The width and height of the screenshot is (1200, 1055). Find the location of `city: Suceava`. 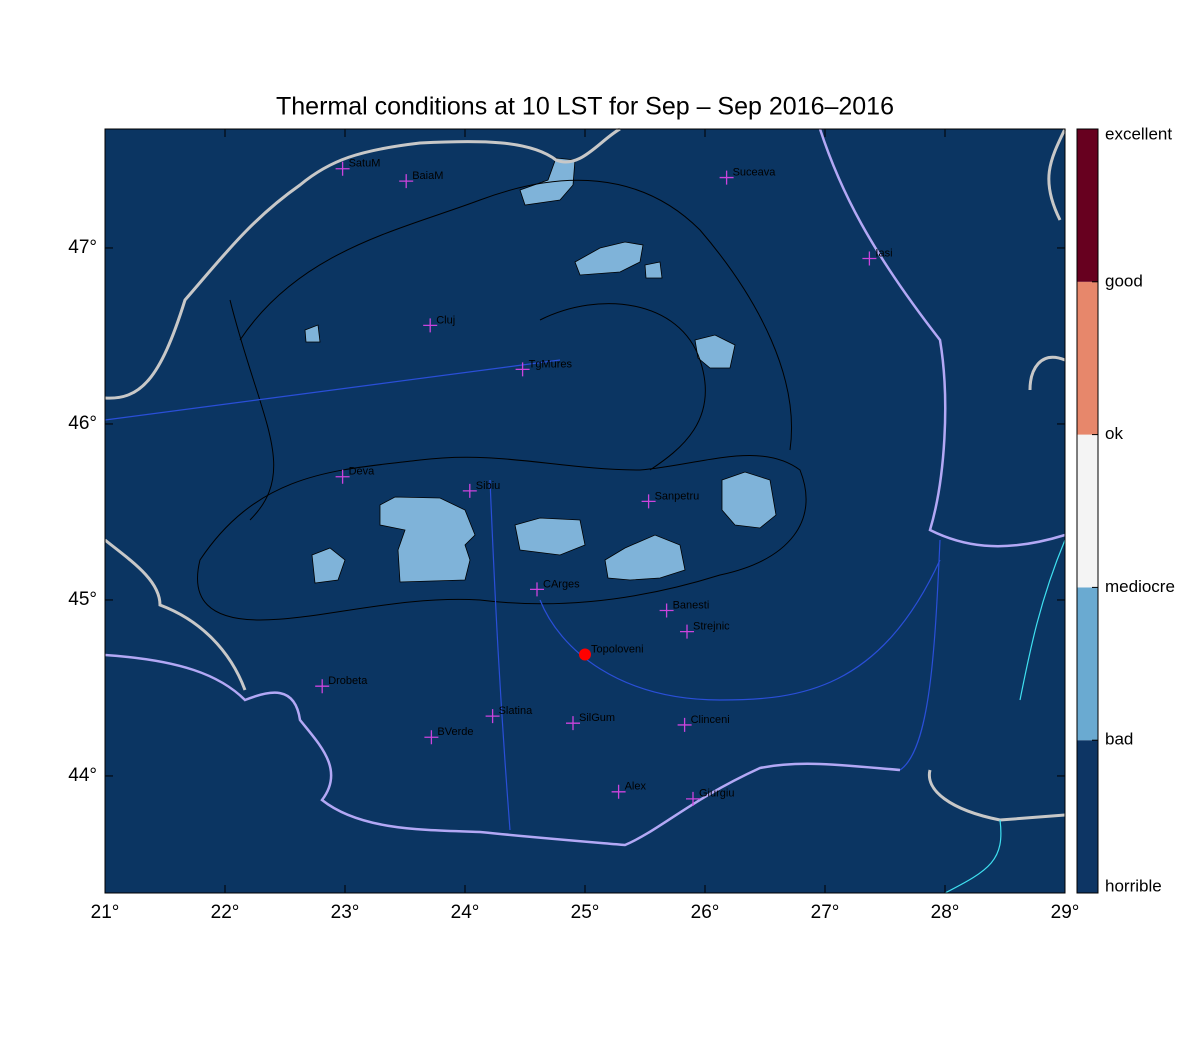

city: Suceava is located at coordinates (748, 175).